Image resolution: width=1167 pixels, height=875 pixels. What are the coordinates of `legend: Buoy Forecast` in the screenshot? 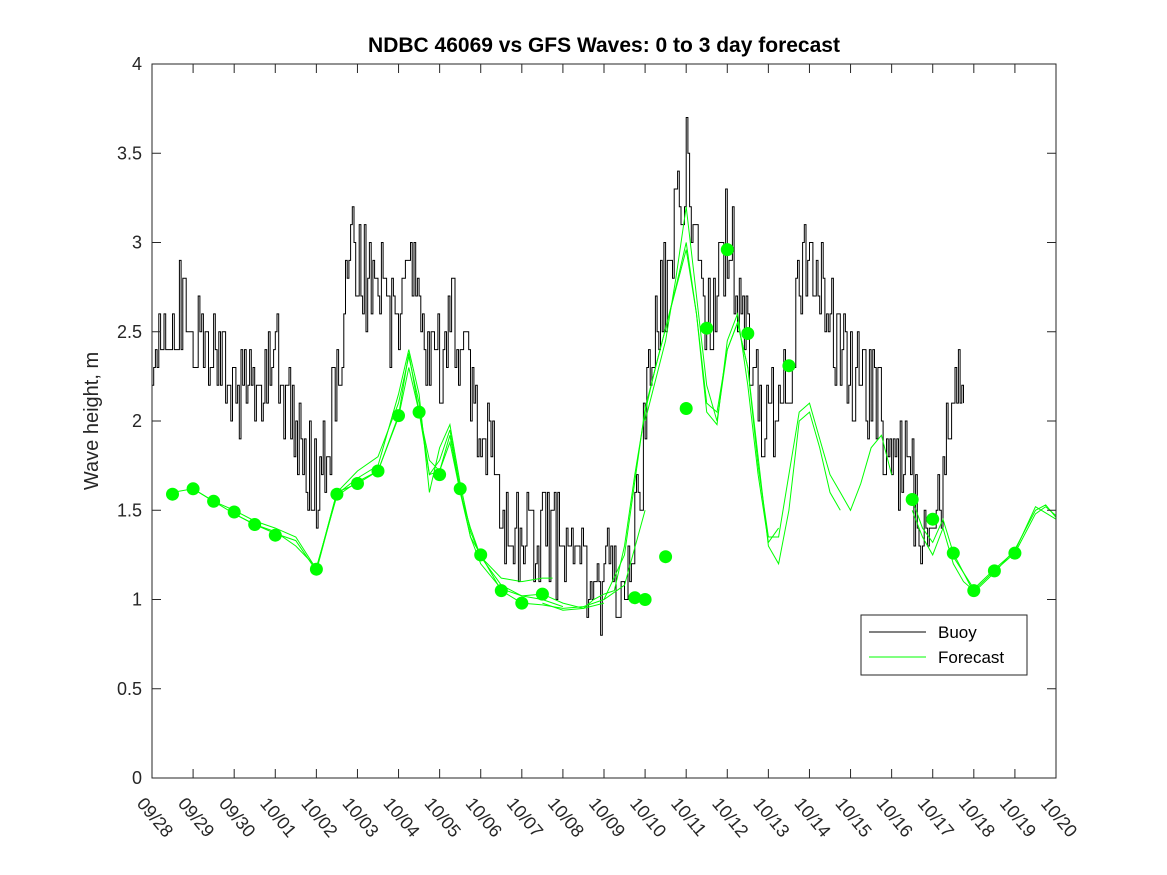 It's located at (944, 645).